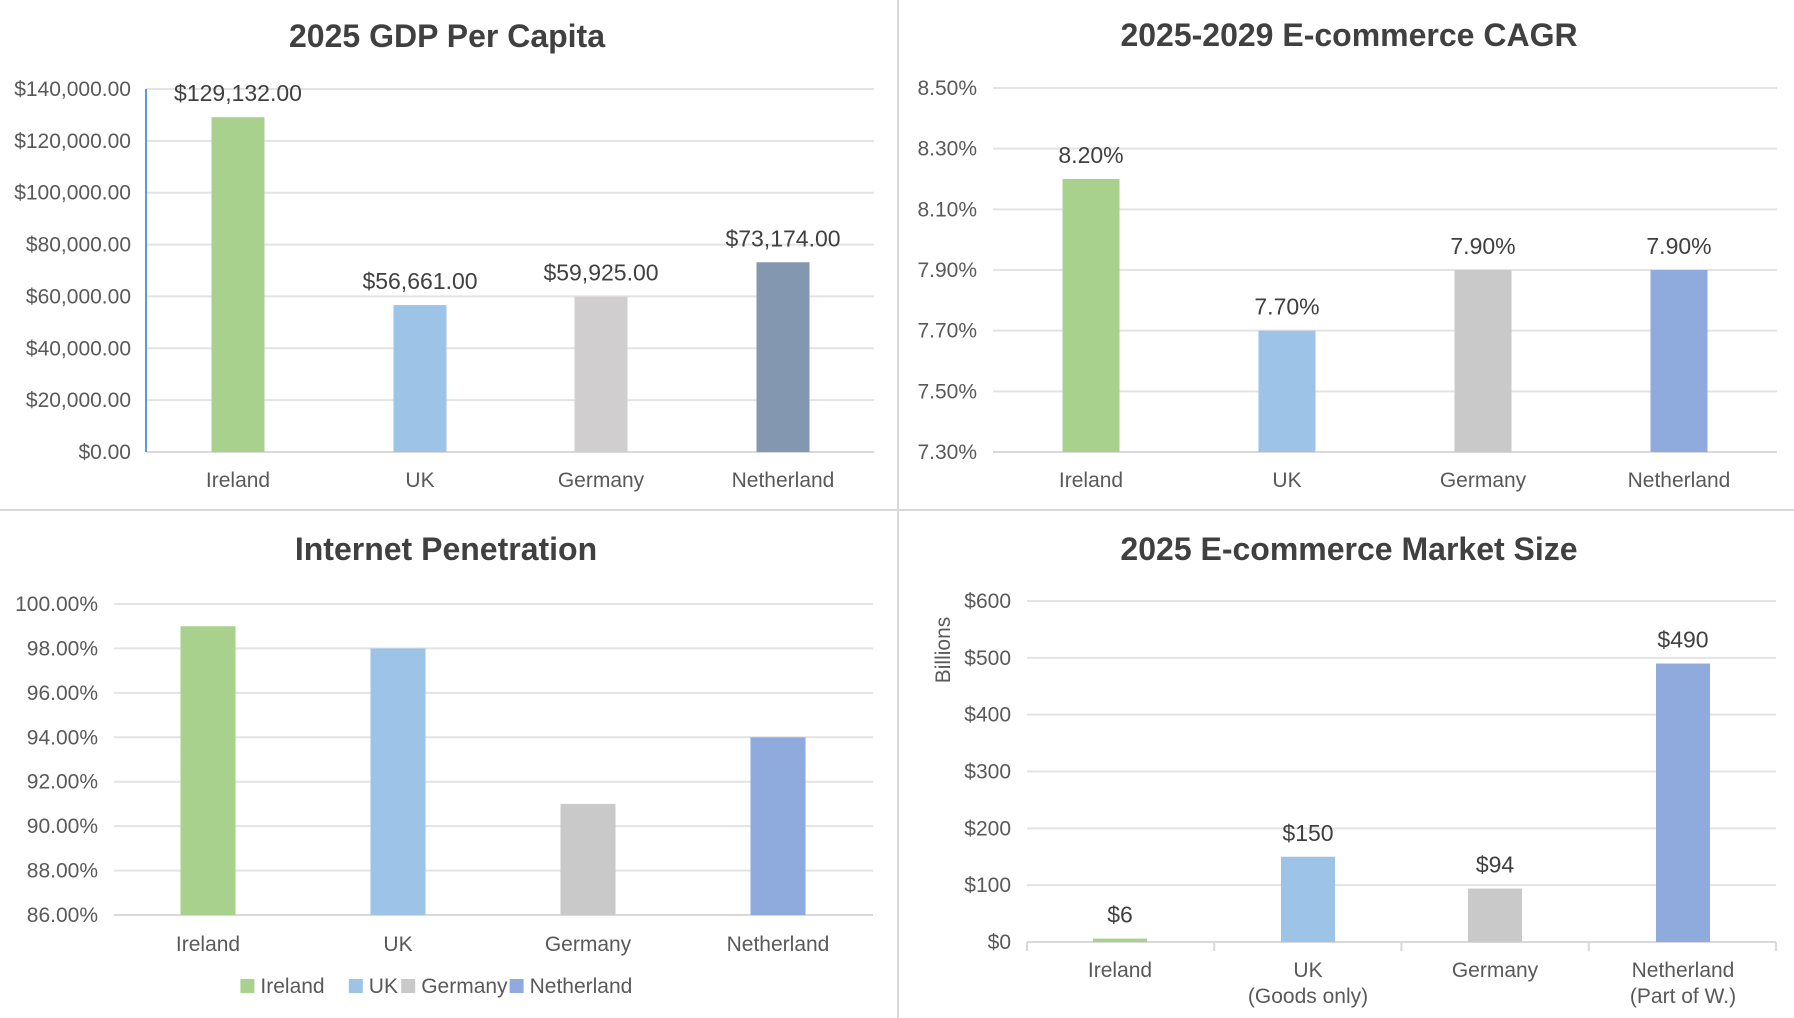 This screenshot has width=1794, height=1018. I want to click on legend-label: Netherland, so click(581, 986).